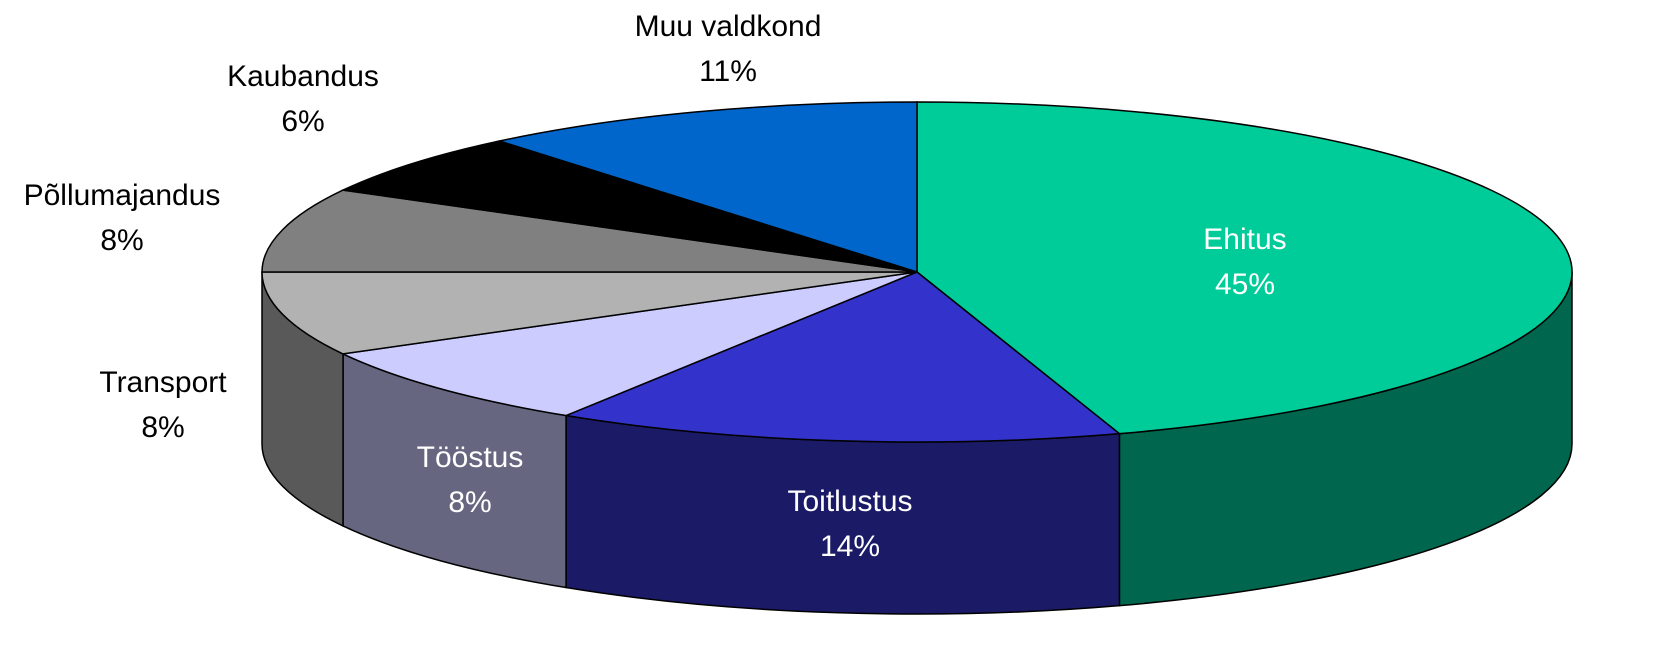  Describe the element at coordinates (302, 121) in the screenshot. I see `slice-value-label: 6%` at that location.